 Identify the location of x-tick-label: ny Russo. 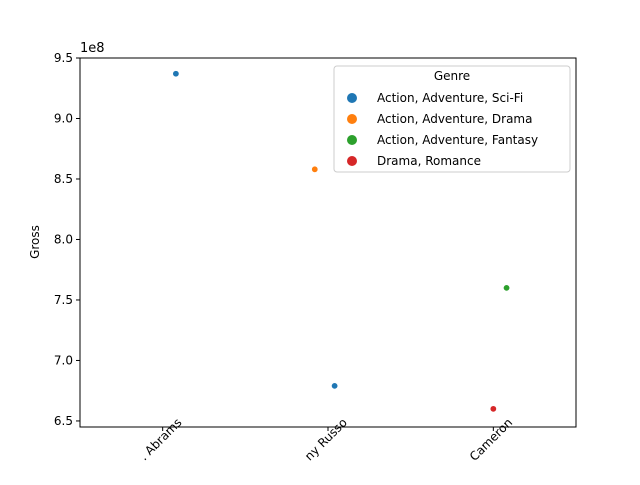
(326, 439).